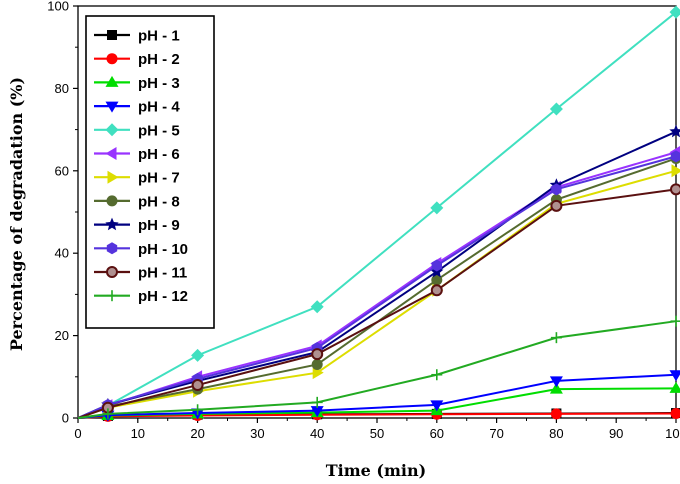 The image size is (680, 484). Describe the element at coordinates (159, 83) in the screenshot. I see `legend-label: pH - 3` at that location.